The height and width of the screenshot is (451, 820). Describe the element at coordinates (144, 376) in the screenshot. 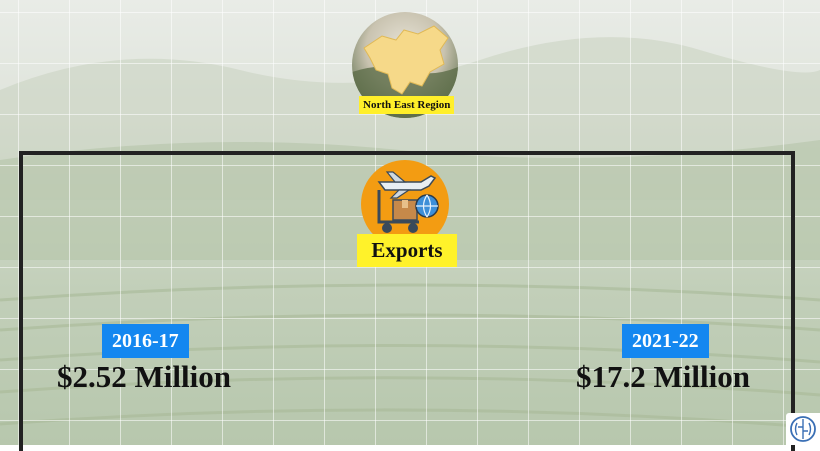

I see `amount-2016-17: $2.52 Million` at that location.